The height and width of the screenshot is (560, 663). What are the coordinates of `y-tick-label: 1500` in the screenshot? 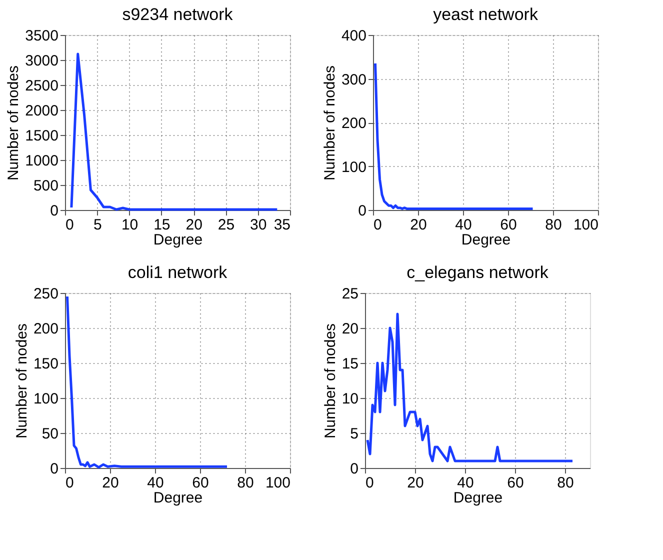 It's located at (41, 136).